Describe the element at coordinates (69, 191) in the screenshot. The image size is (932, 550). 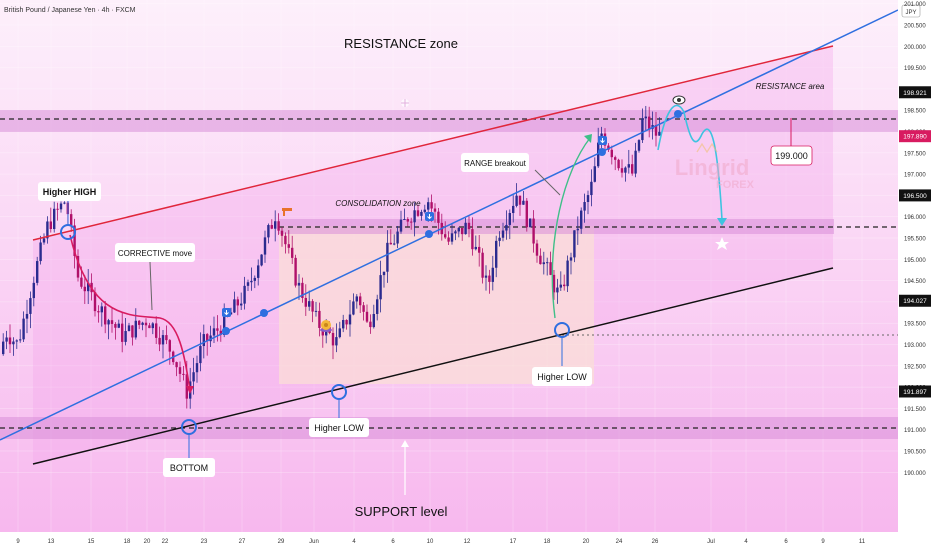
I see `higher-high-callout: Higher HIGH` at that location.